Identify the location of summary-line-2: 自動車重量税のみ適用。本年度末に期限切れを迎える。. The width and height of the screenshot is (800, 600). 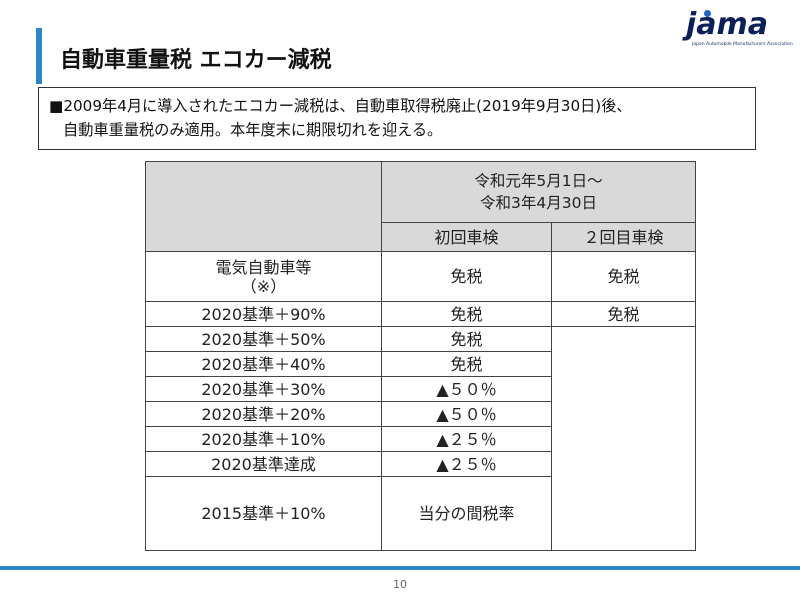
(253, 130).